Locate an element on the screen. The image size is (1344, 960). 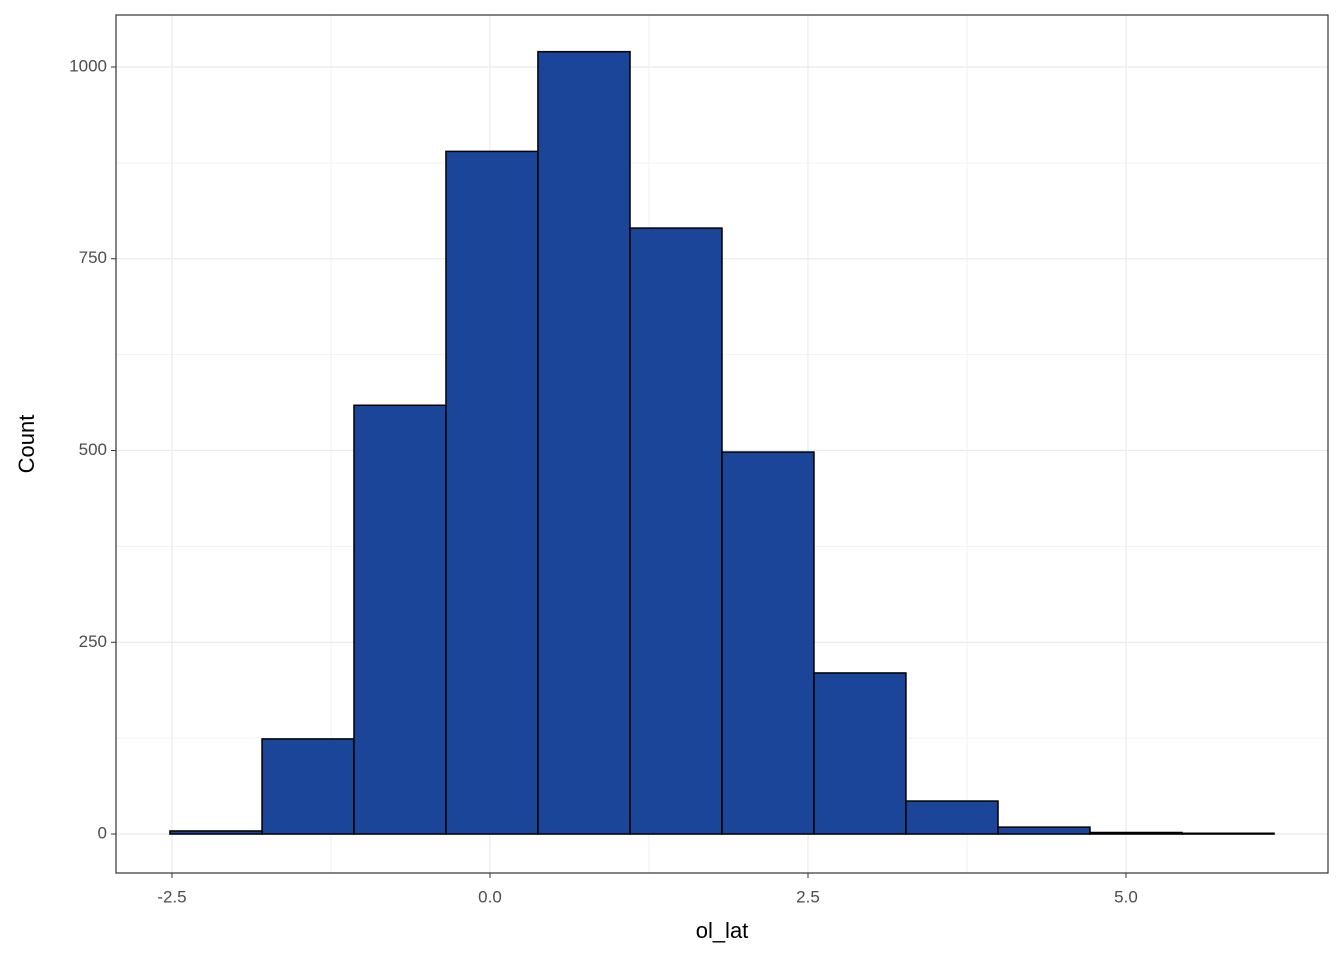
y-tick-label: 500 is located at coordinates (93, 449).